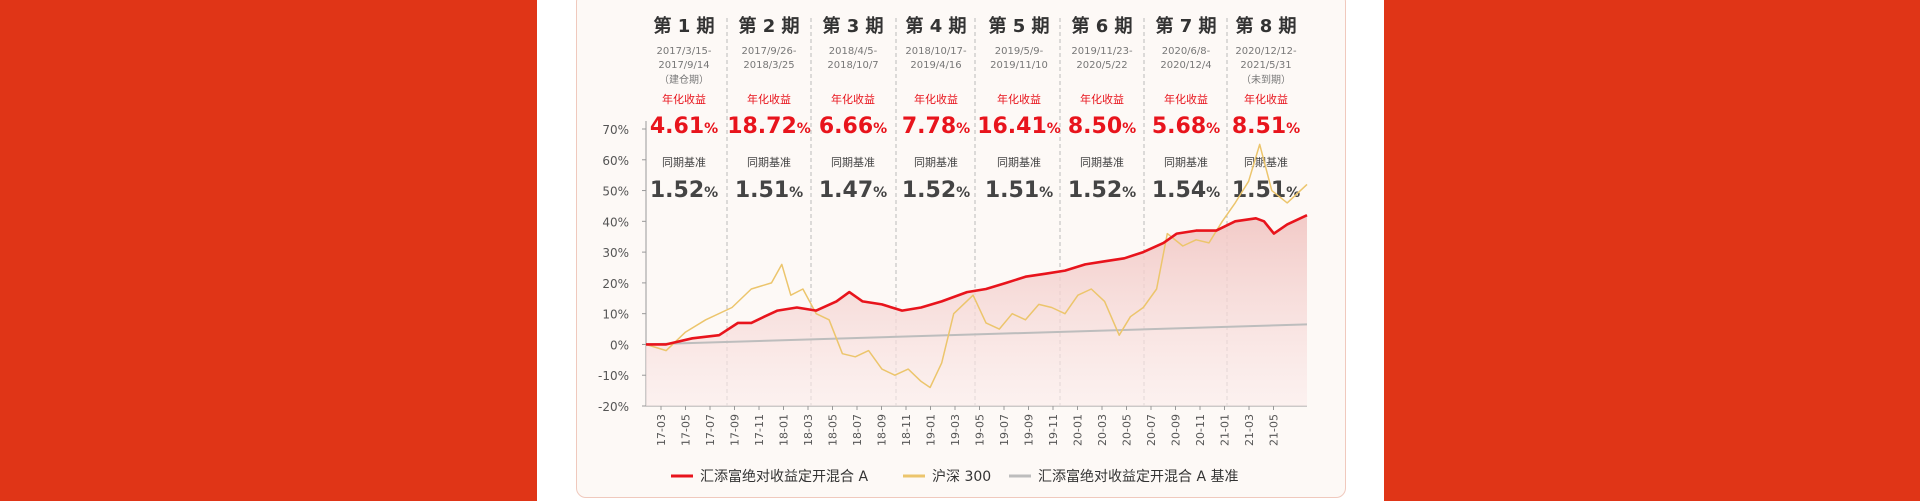 Image resolution: width=1920 pixels, height=501 pixels. I want to click on x-tick-label: 18-05, so click(833, 430).